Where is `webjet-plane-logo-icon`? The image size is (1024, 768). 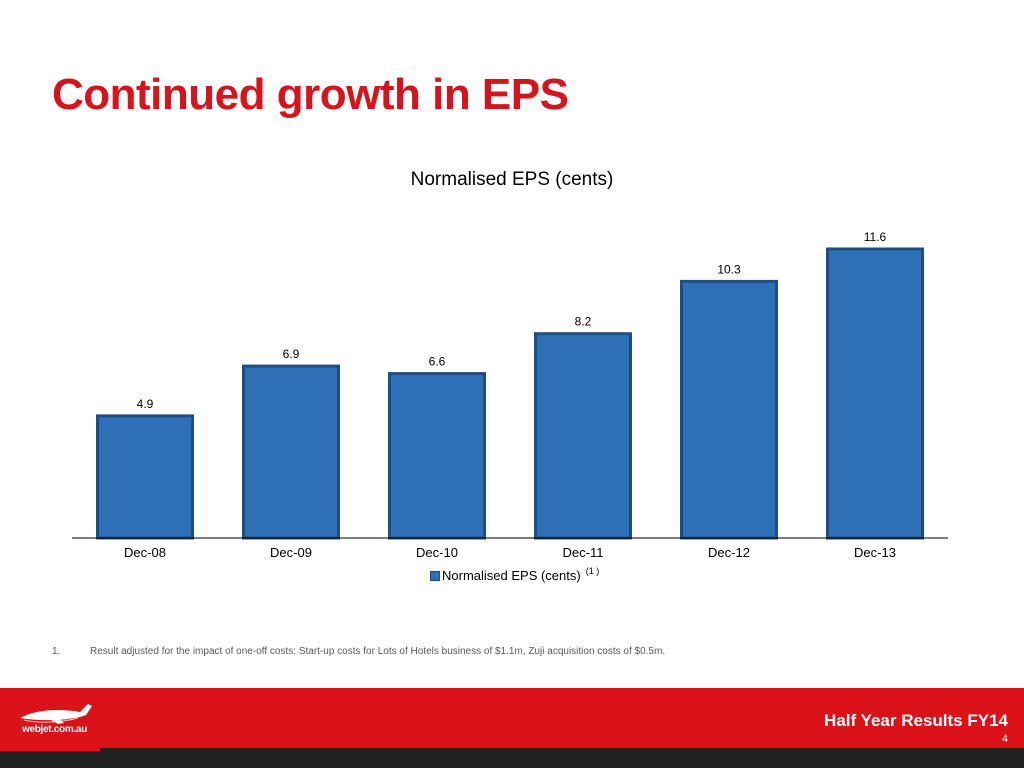 webjet-plane-logo-icon is located at coordinates (56, 714).